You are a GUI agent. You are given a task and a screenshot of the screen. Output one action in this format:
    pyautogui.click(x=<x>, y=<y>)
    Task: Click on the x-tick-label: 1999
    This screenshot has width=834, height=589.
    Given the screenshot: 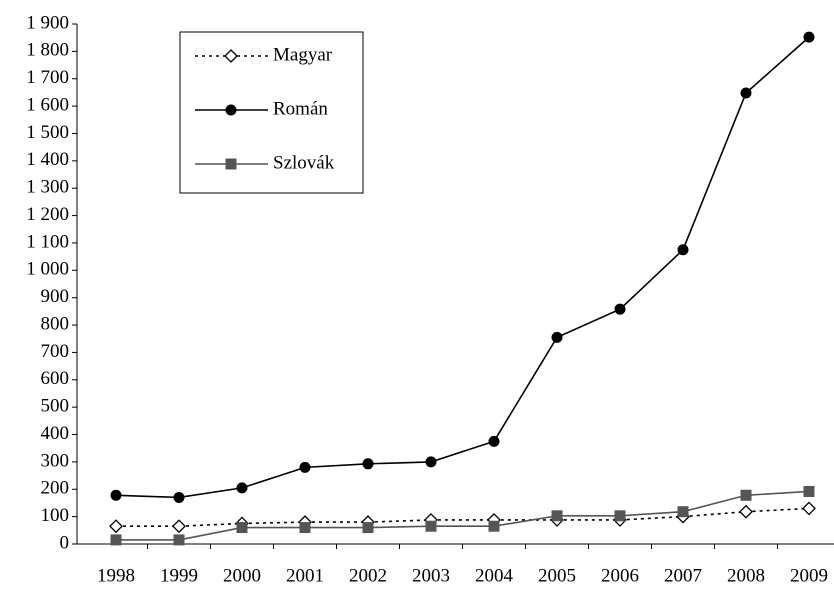 What is the action you would take?
    pyautogui.click(x=179, y=575)
    